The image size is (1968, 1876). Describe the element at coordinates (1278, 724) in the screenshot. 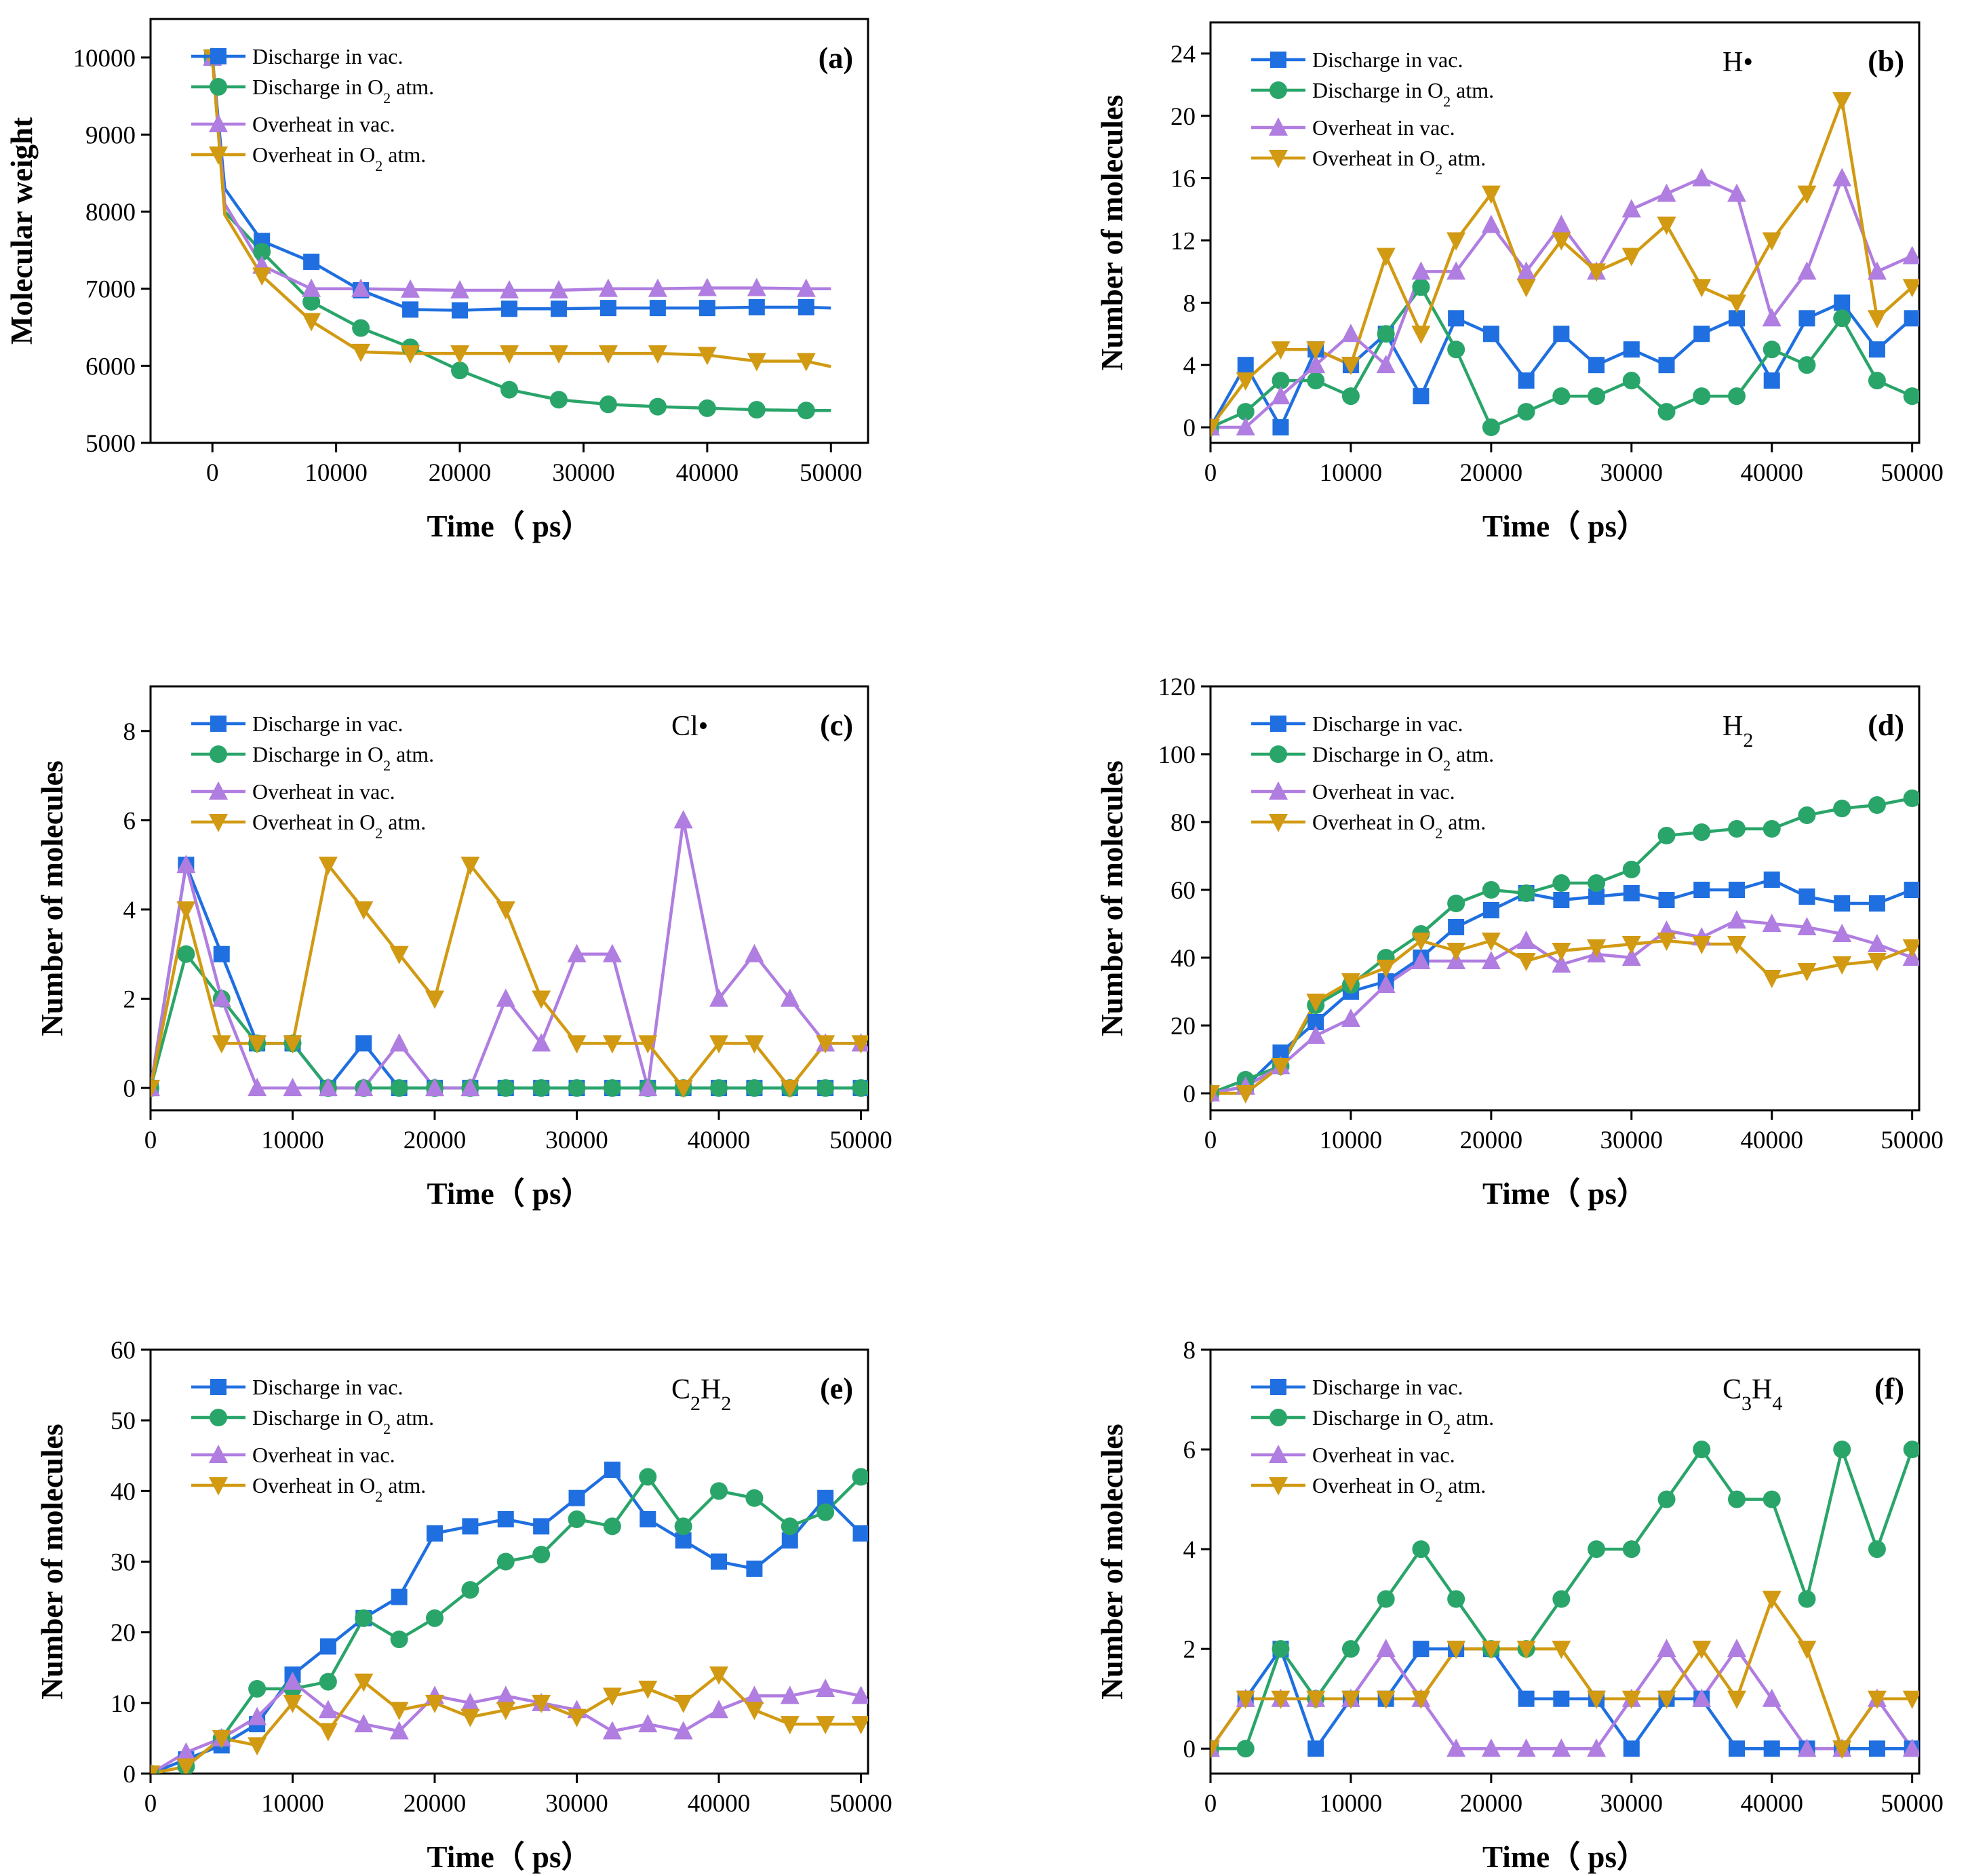

I see `legend-marker-discharge_vac` at that location.